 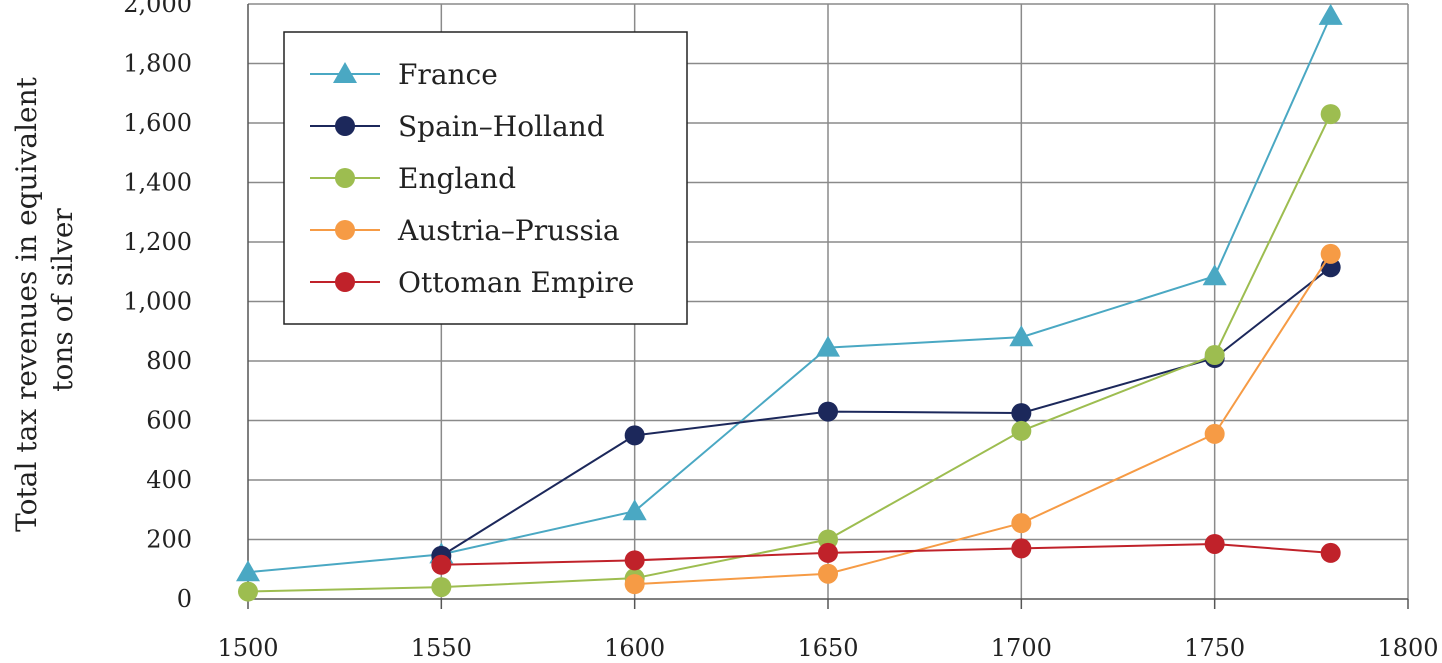 What do you see at coordinates (157, 302) in the screenshot?
I see `y-tick-label: 1,000` at bounding box center [157, 302].